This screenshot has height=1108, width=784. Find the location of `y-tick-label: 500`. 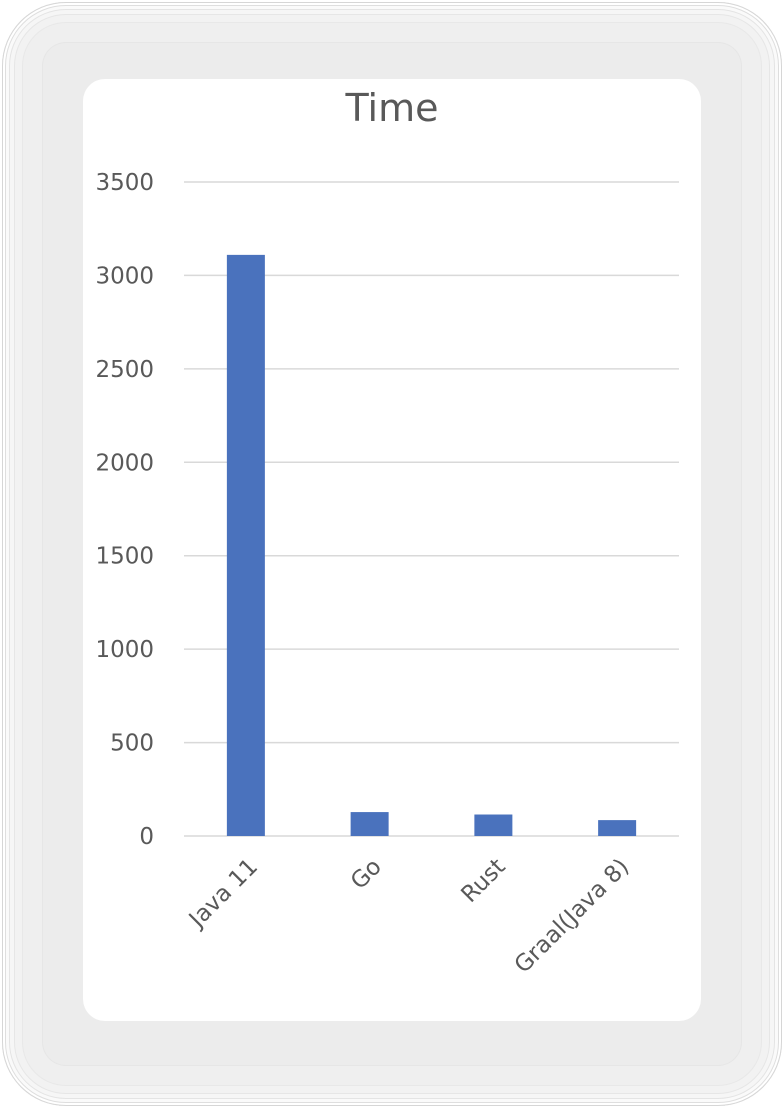

y-tick-label: 500 is located at coordinates (132, 744).